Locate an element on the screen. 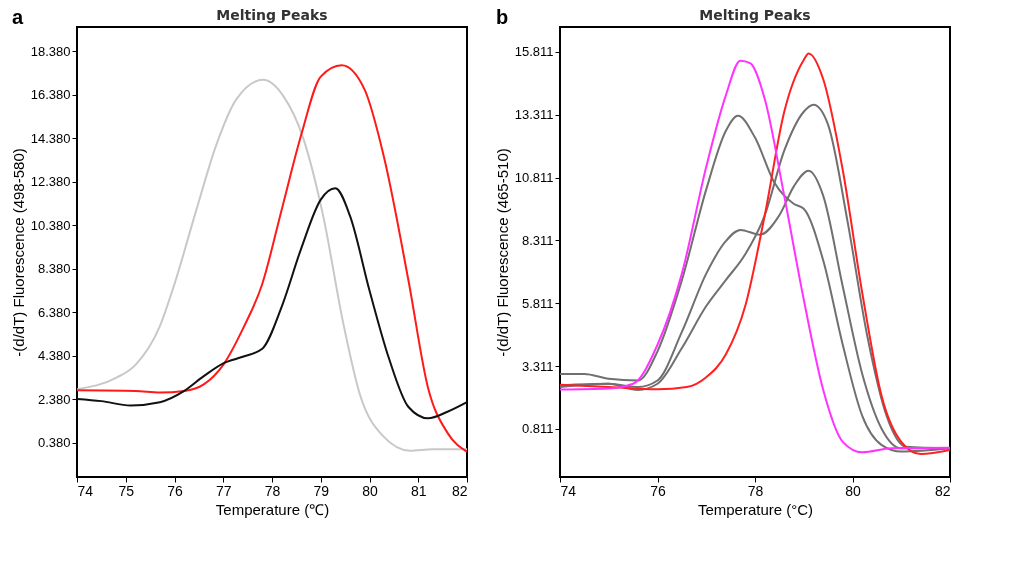 This screenshot has height=564, width=1020. y-tick-label: 15.811 is located at coordinates (534, 52).